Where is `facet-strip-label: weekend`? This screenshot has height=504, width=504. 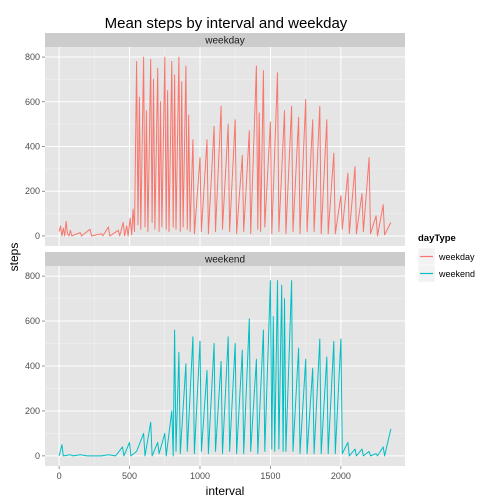
facet-strip-label: weekend is located at coordinates (224, 260).